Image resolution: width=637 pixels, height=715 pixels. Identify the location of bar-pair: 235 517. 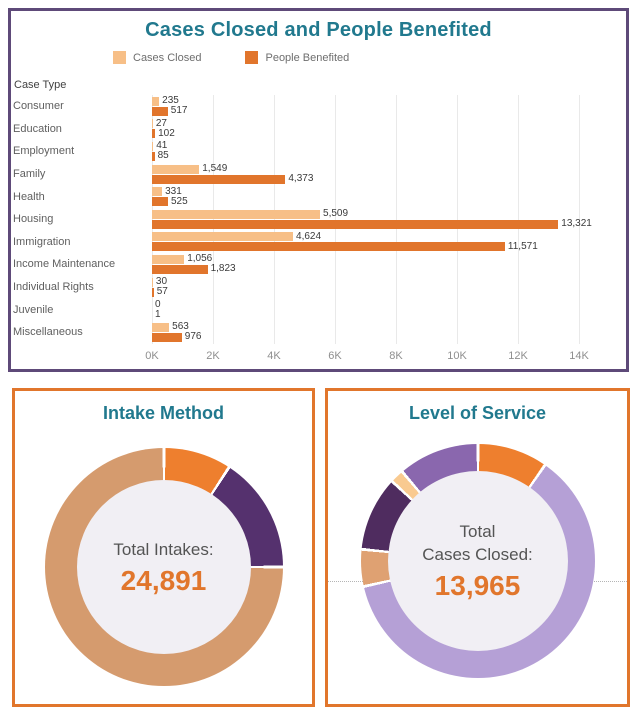
(170, 106).